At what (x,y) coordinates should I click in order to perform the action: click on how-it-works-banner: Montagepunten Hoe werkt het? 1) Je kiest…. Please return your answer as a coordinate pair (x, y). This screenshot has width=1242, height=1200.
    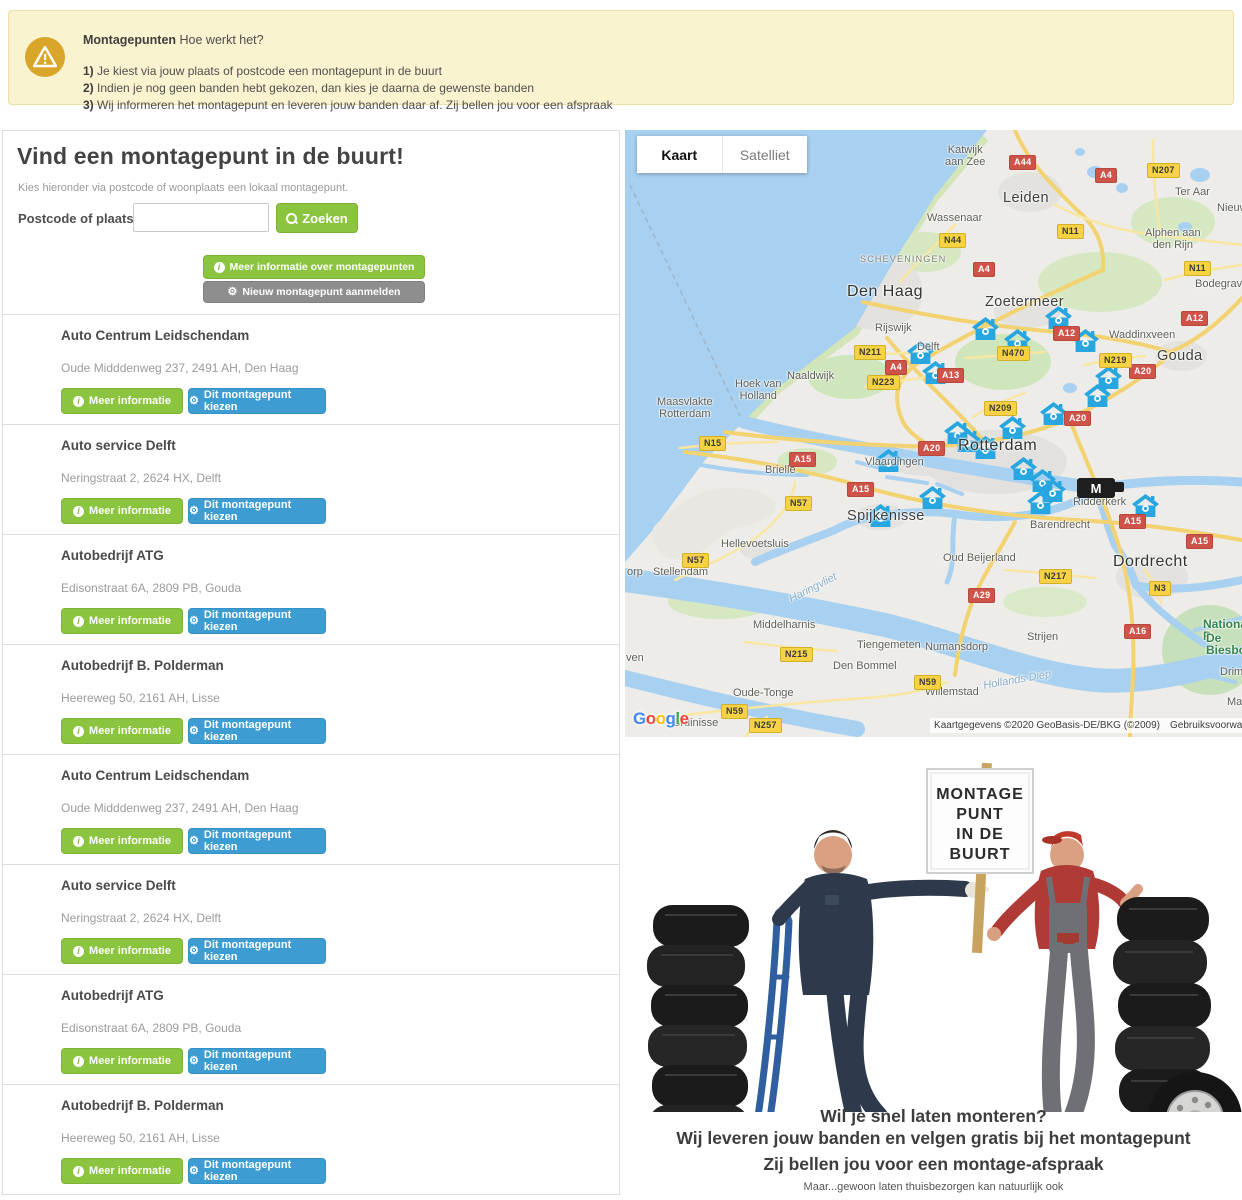
    Looking at the image, I should click on (621, 61).